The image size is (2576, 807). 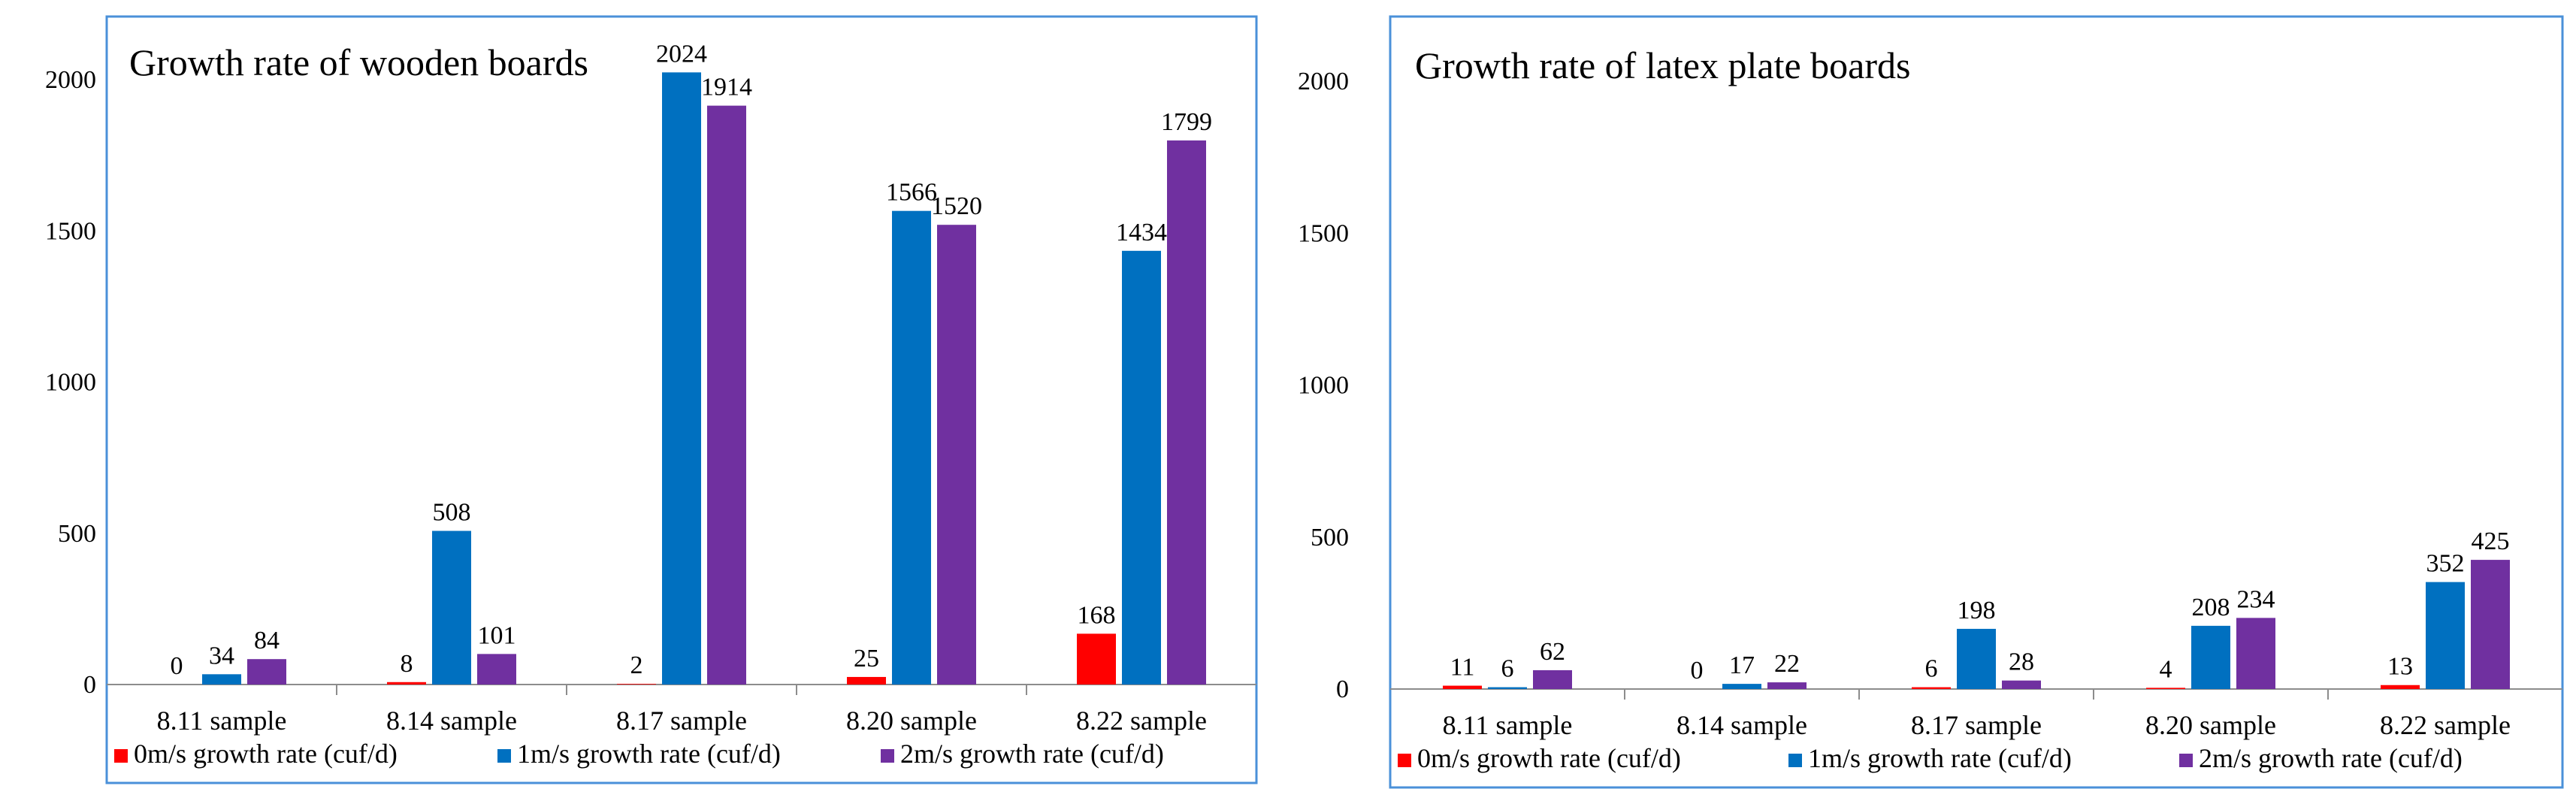 I want to click on data-label: 425, so click(x=2491, y=541).